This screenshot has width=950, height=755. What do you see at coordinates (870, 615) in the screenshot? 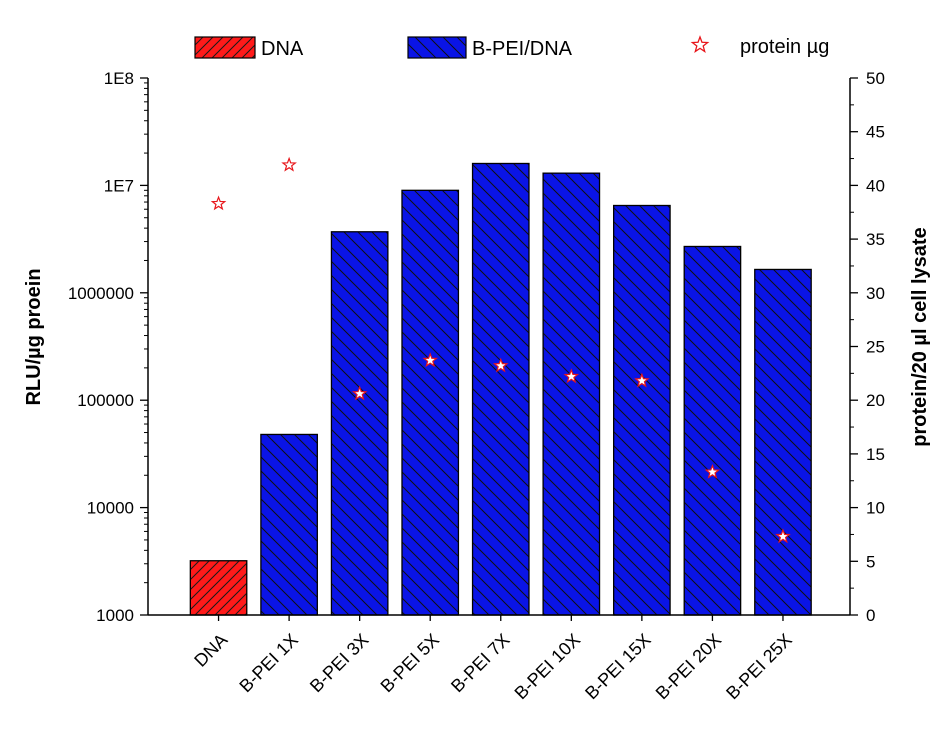
I see `right-tick-label: 0` at bounding box center [870, 615].